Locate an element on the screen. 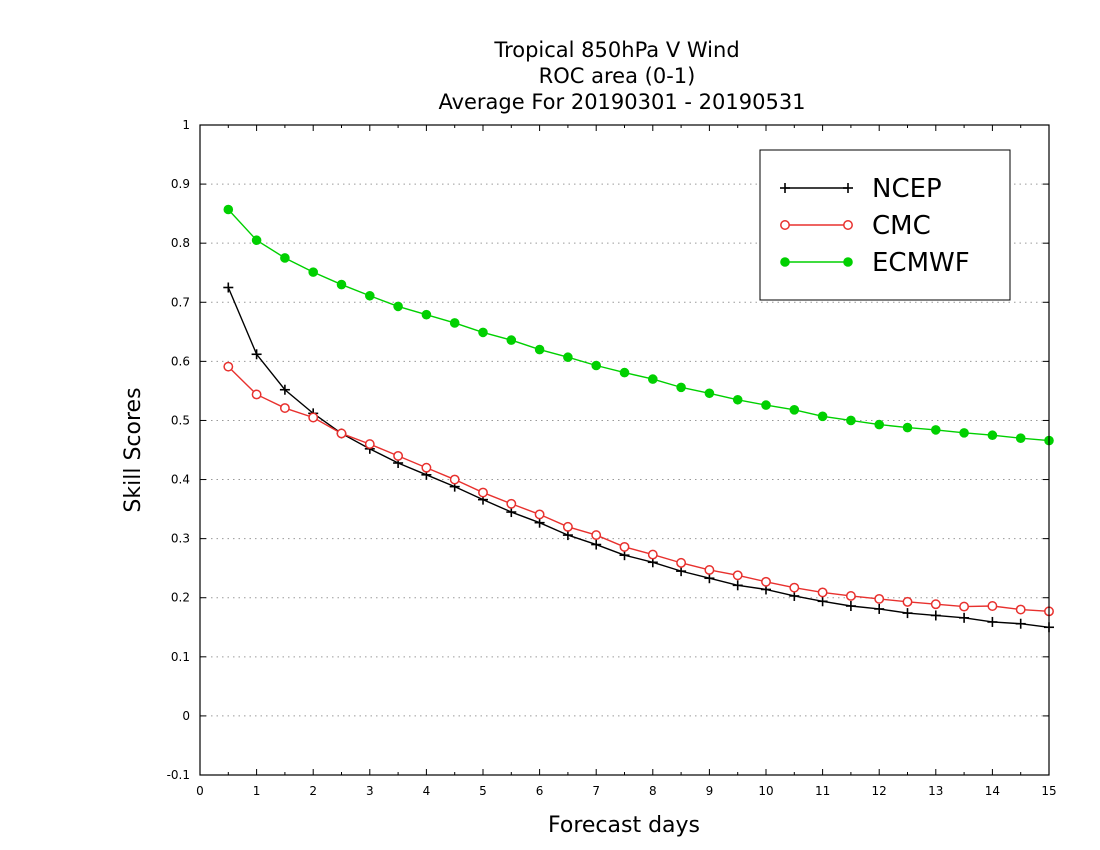 The width and height of the screenshot is (1100, 850). legend: NCEP CMC ECMWF is located at coordinates (885, 225).